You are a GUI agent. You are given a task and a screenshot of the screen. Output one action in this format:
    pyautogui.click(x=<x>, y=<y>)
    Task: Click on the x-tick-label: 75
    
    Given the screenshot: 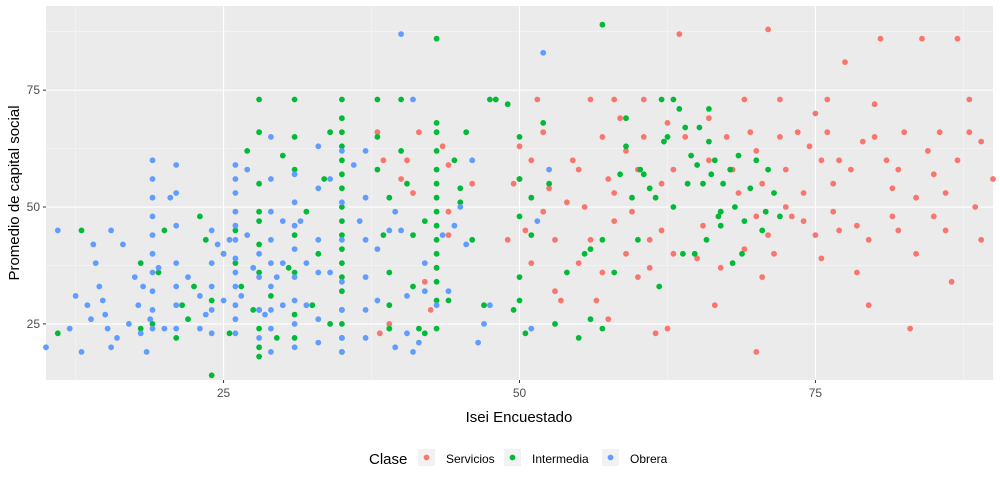 What is the action you would take?
    pyautogui.click(x=816, y=393)
    